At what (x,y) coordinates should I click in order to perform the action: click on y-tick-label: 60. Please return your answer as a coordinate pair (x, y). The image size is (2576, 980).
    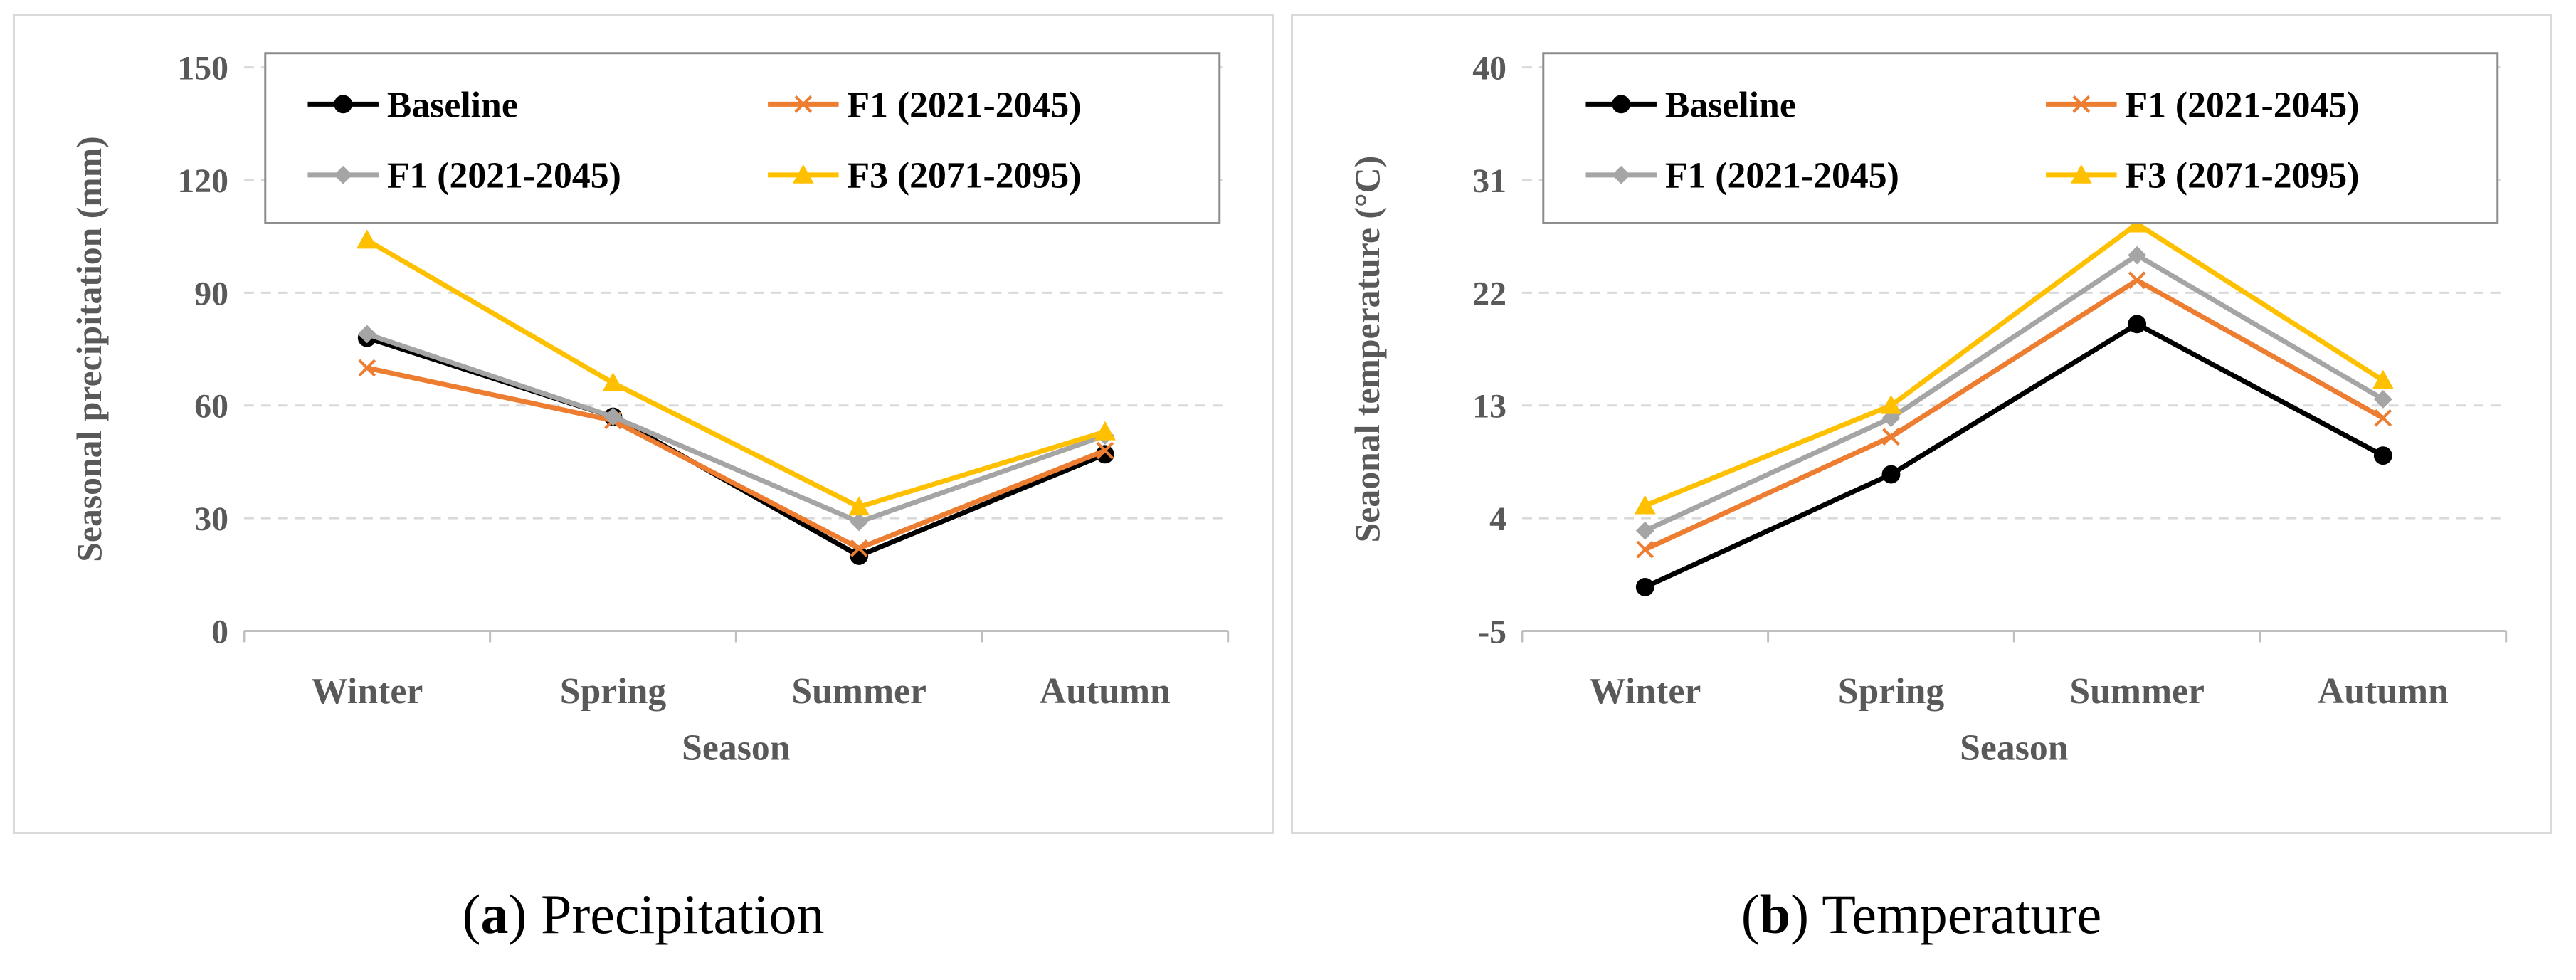
    Looking at the image, I should click on (211, 407).